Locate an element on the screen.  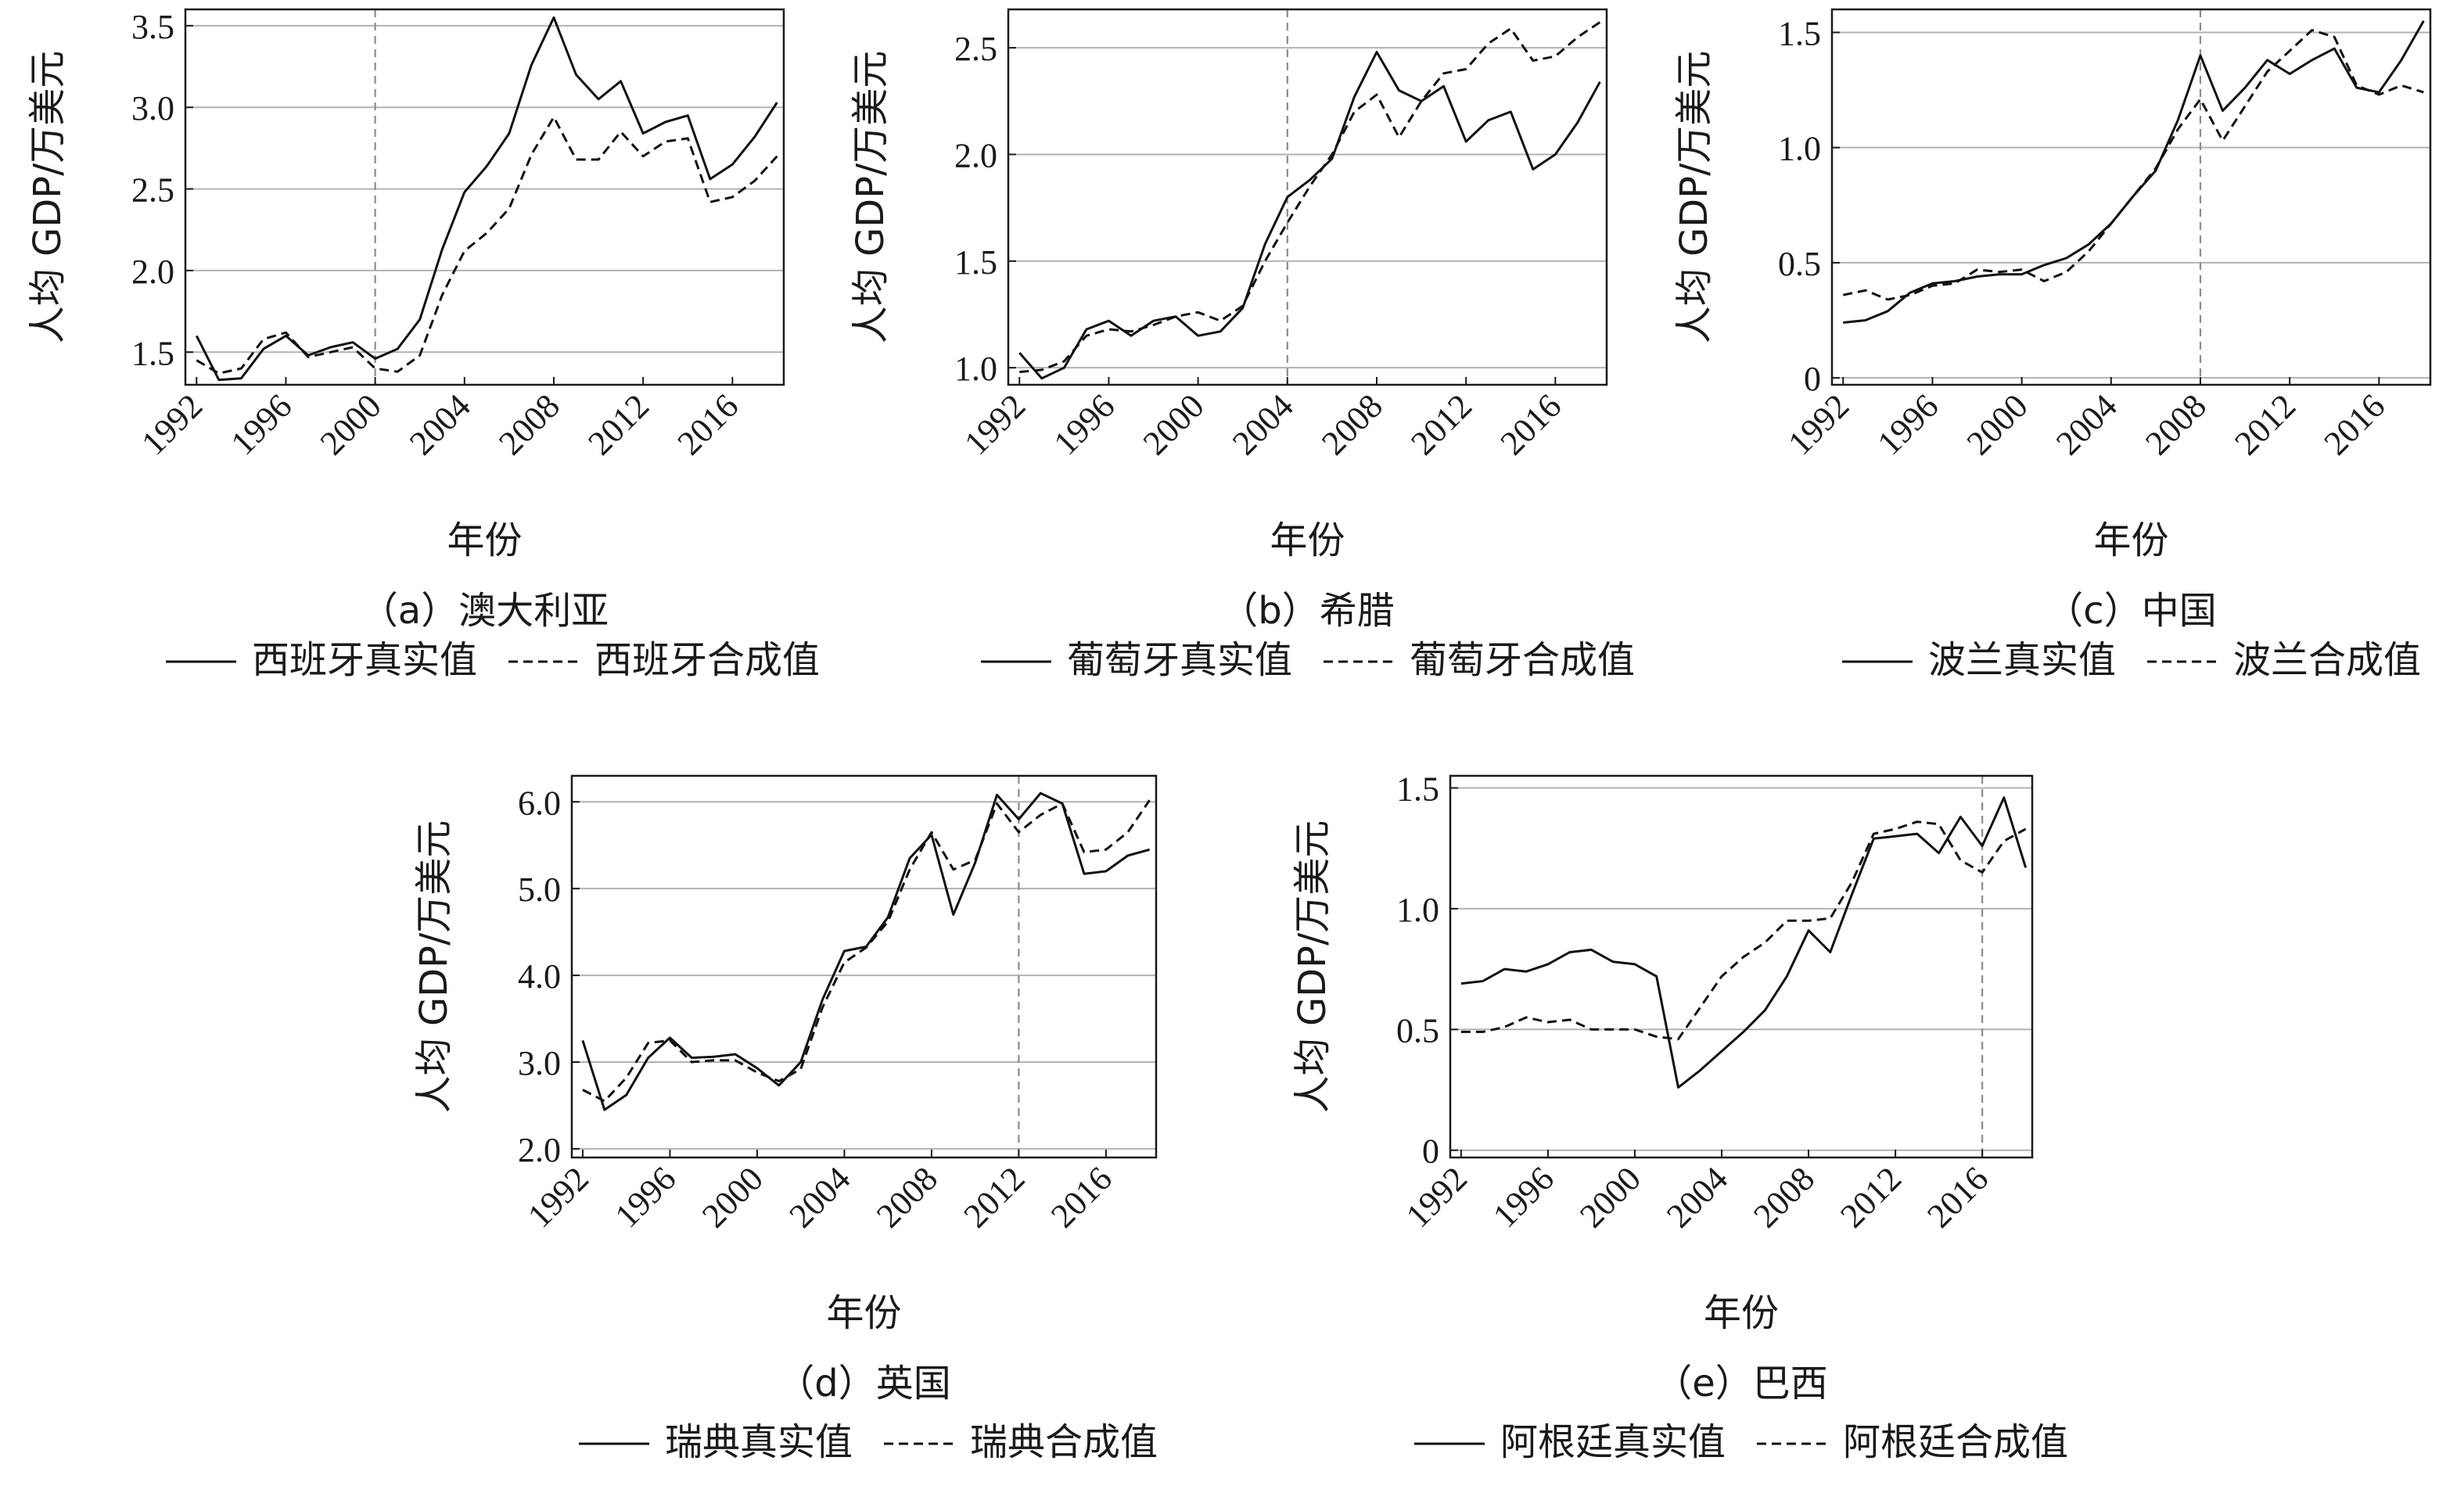
panel-caption: （b）希腊 is located at coordinates (1307, 611).